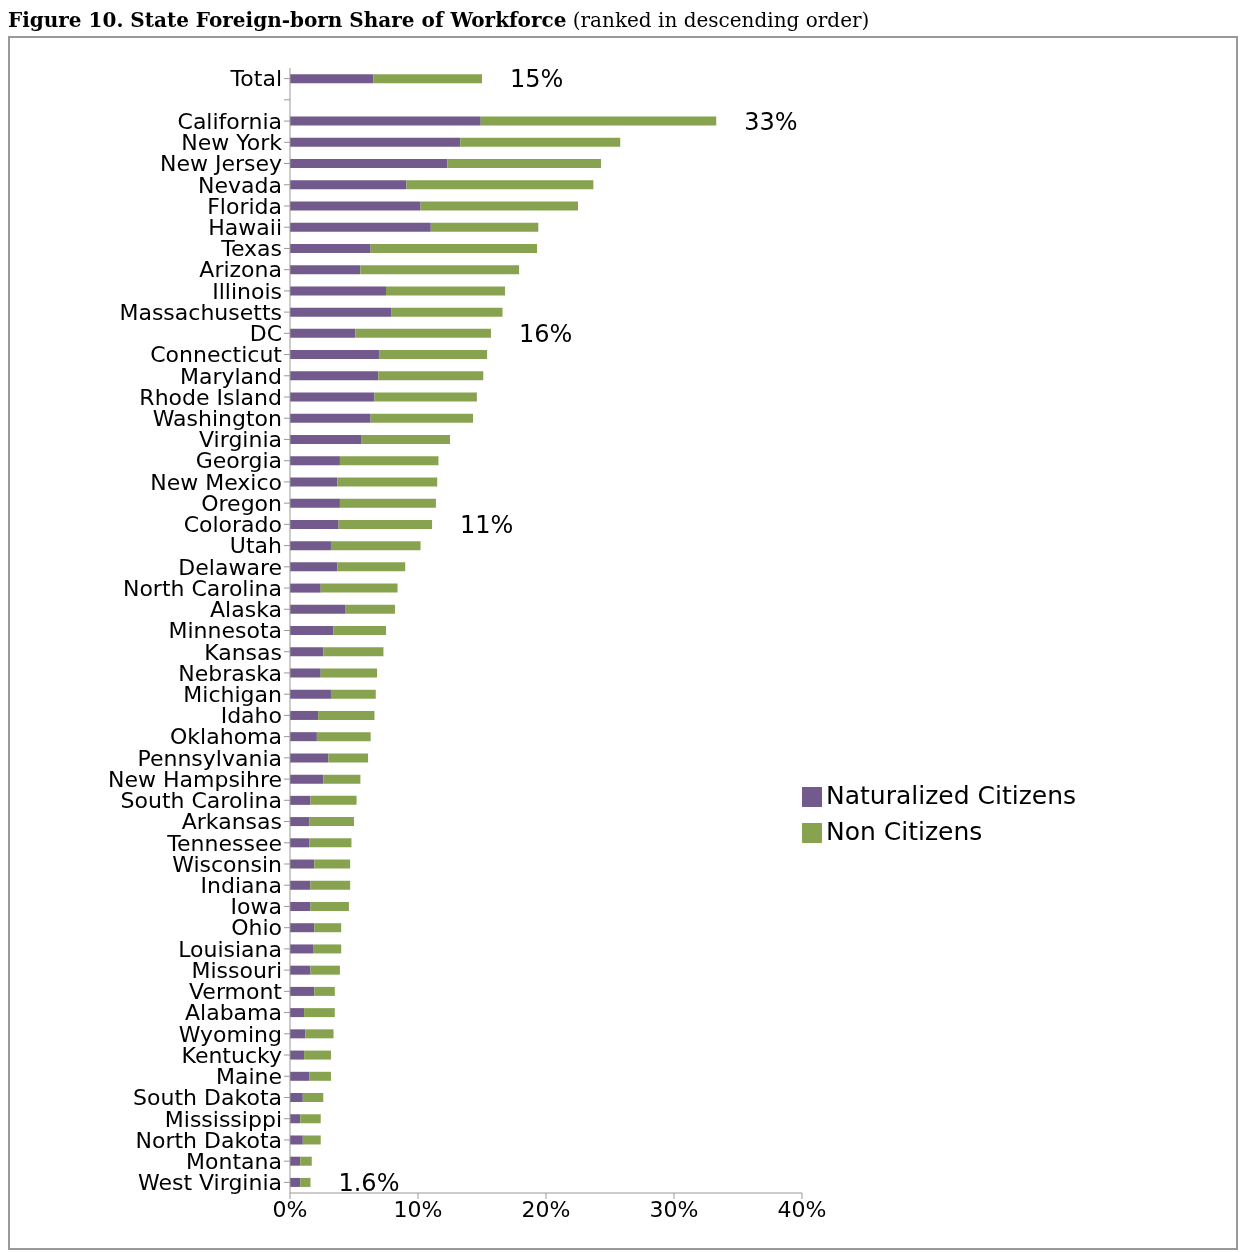 The width and height of the screenshot is (1248, 1252). What do you see at coordinates (418, 1209) in the screenshot?
I see `x-tick-label: 10%` at bounding box center [418, 1209].